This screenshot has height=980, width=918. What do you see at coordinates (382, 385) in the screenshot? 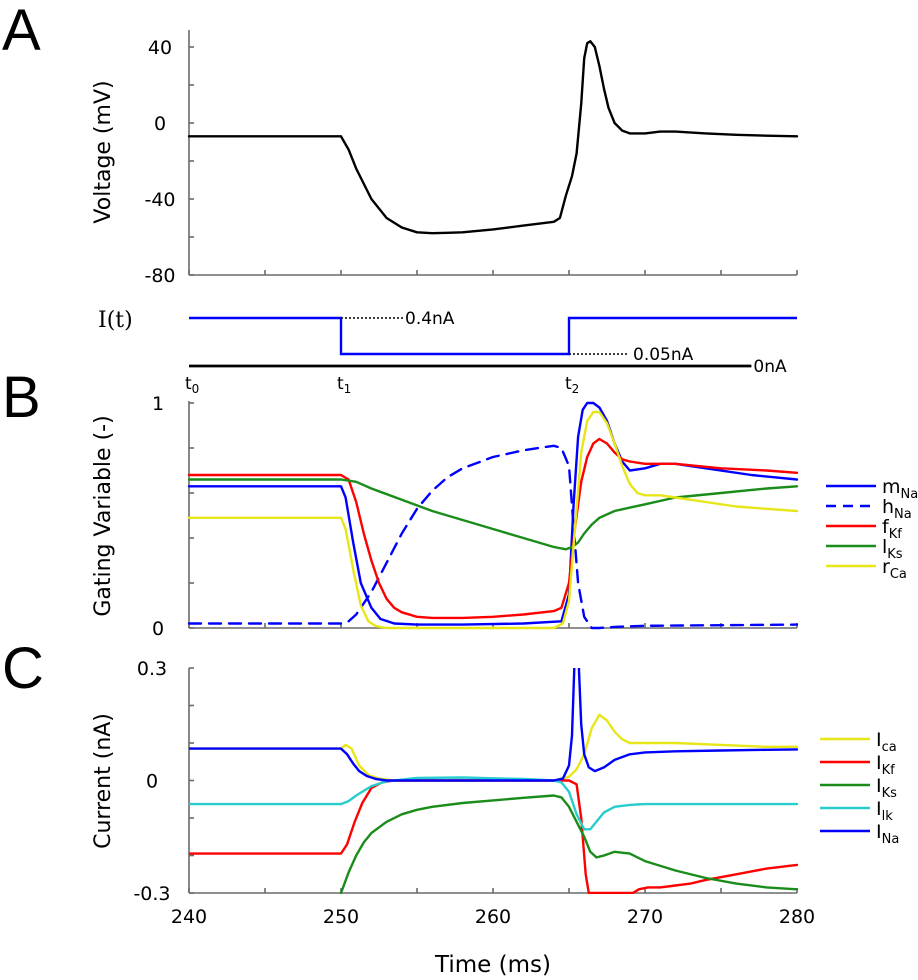
I see `time-markers: t0 t1 t2` at bounding box center [382, 385].